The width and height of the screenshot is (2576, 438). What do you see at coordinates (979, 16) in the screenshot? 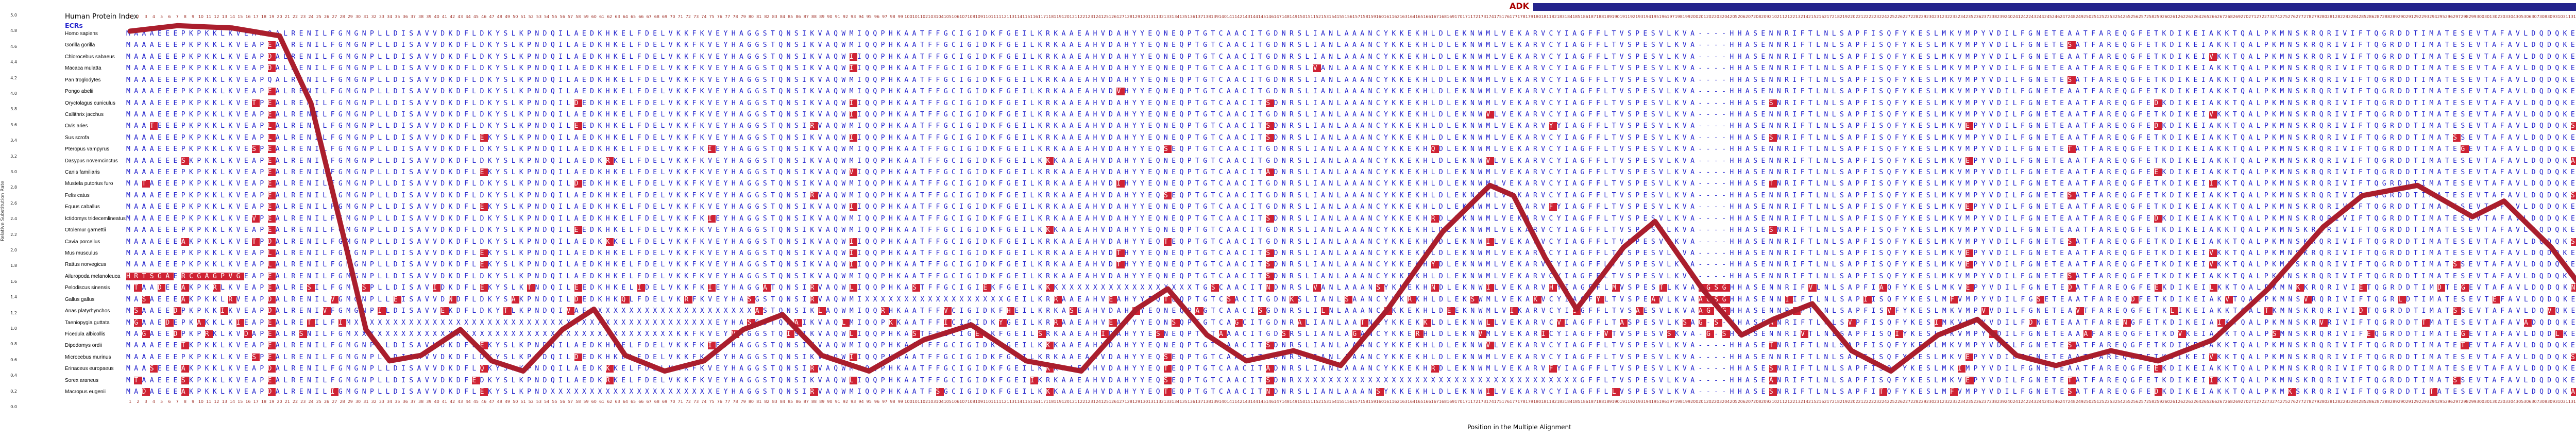
I see `position-number: 109` at bounding box center [979, 16].